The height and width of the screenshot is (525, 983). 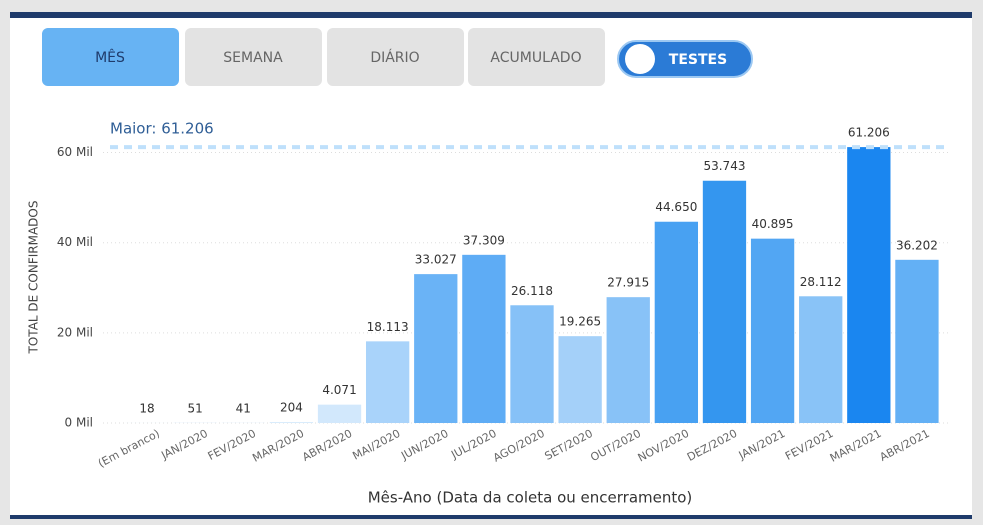 What do you see at coordinates (388, 327) in the screenshot?
I see `value-label: 18.113` at bounding box center [388, 327].